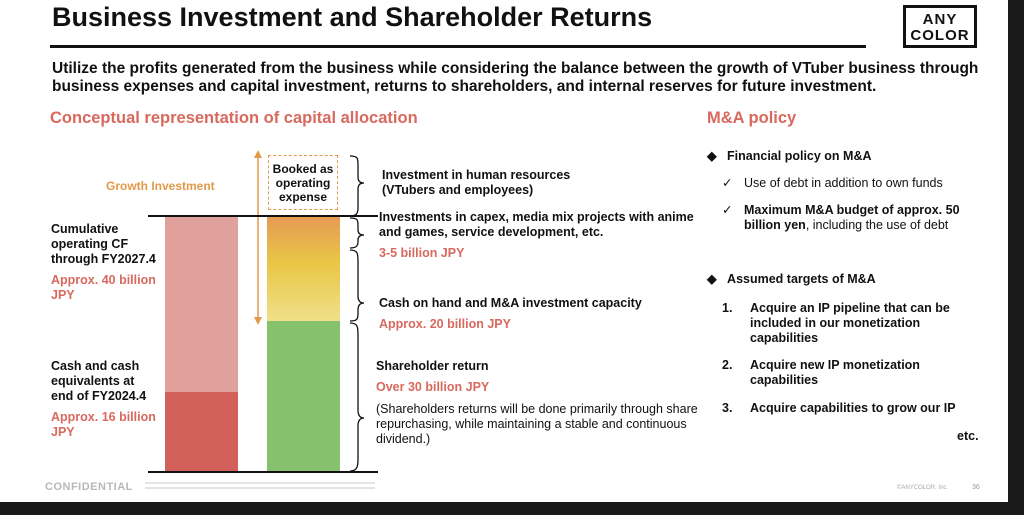 Image resolution: width=1024 pixels, height=515 pixels. What do you see at coordinates (835, 373) in the screenshot?
I see `target-2: Acquire new IP monetization capabilities` at bounding box center [835, 373].